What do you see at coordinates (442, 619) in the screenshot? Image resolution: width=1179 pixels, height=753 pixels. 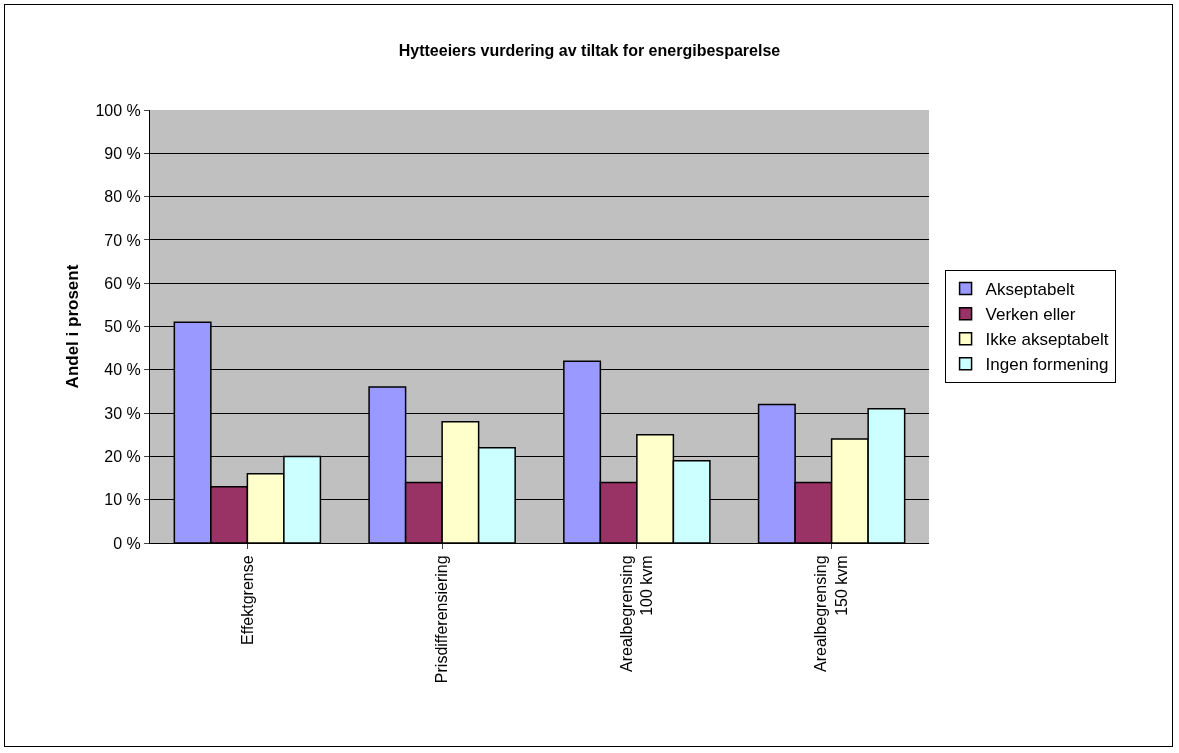 I see `x-tick-label: Prisdifferensiering` at bounding box center [442, 619].